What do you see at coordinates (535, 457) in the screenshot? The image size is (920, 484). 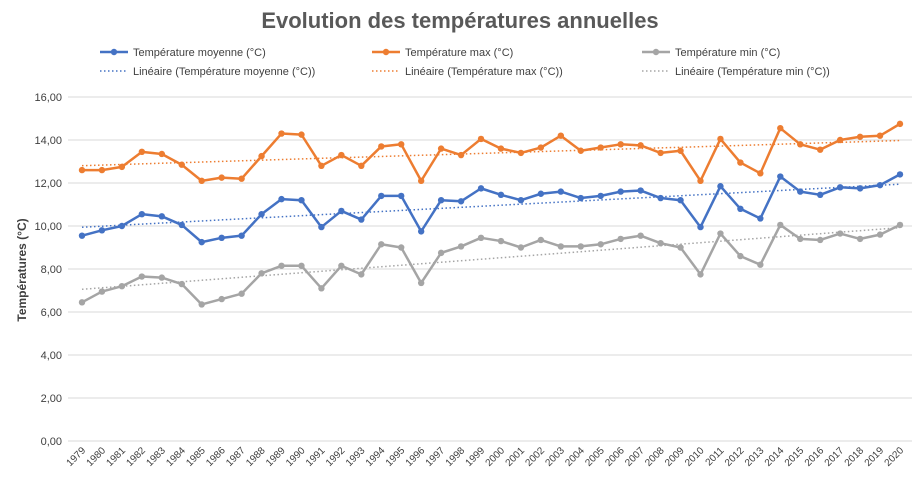 I see `x-tick-label: 2002` at bounding box center [535, 457].